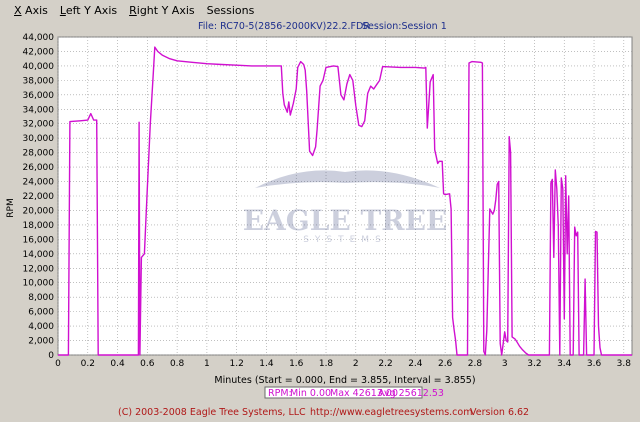 This screenshot has width=640, height=422. I want to click on menu-left-y-axis: Left Y Axis, so click(88, 10).